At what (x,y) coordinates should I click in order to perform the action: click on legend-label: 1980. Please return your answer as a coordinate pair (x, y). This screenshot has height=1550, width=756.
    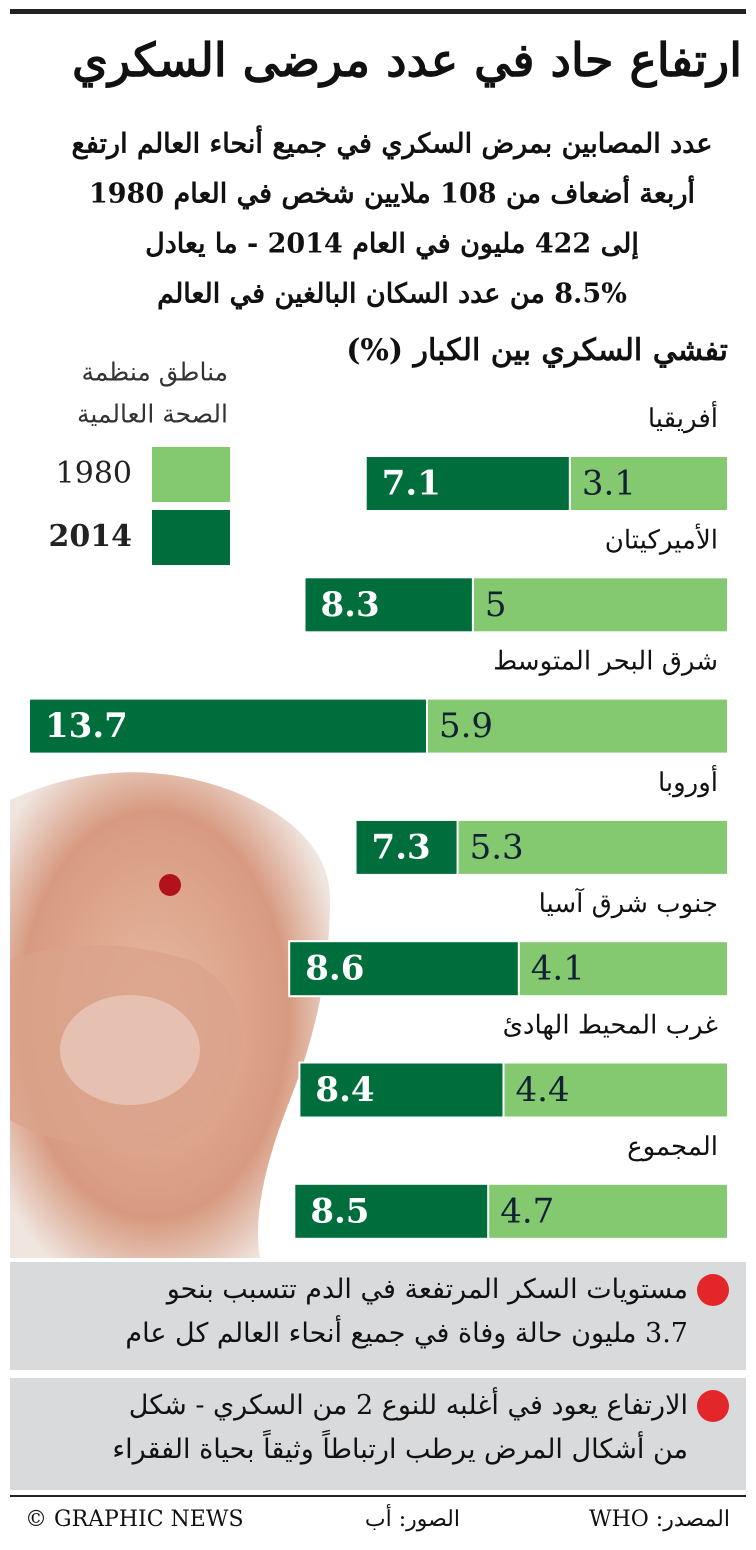
    Looking at the image, I should click on (94, 473).